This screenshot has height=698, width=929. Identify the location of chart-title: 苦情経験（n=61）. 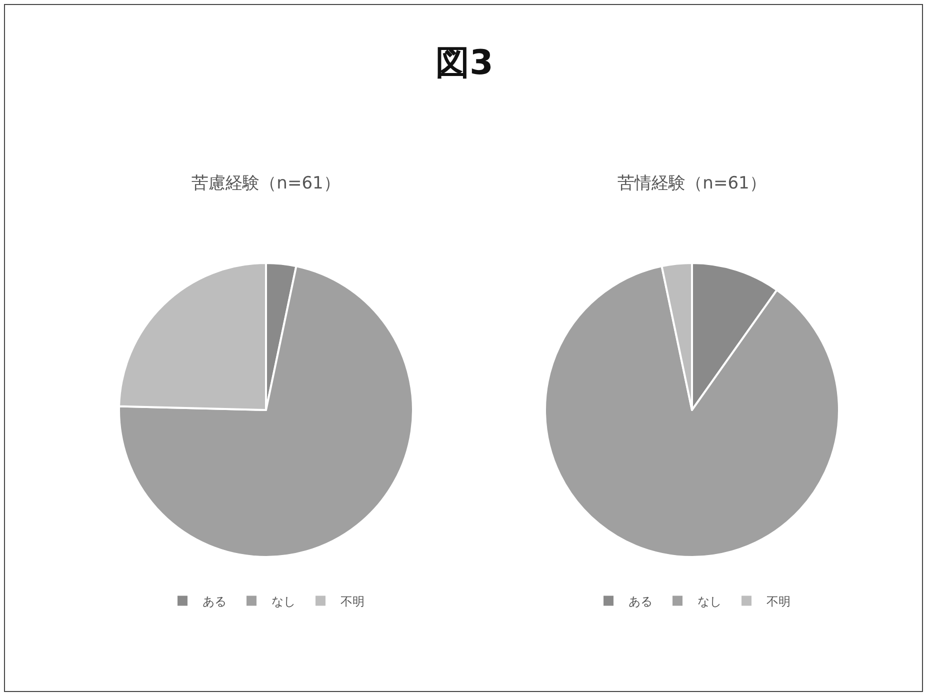
(692, 183).